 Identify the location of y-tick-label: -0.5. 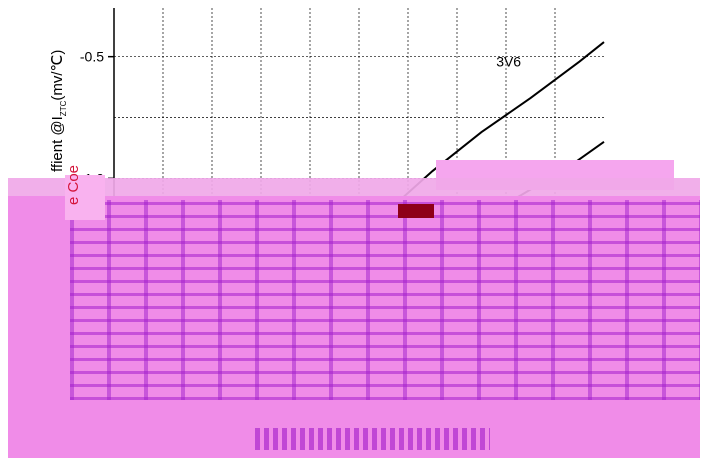
(92, 57).